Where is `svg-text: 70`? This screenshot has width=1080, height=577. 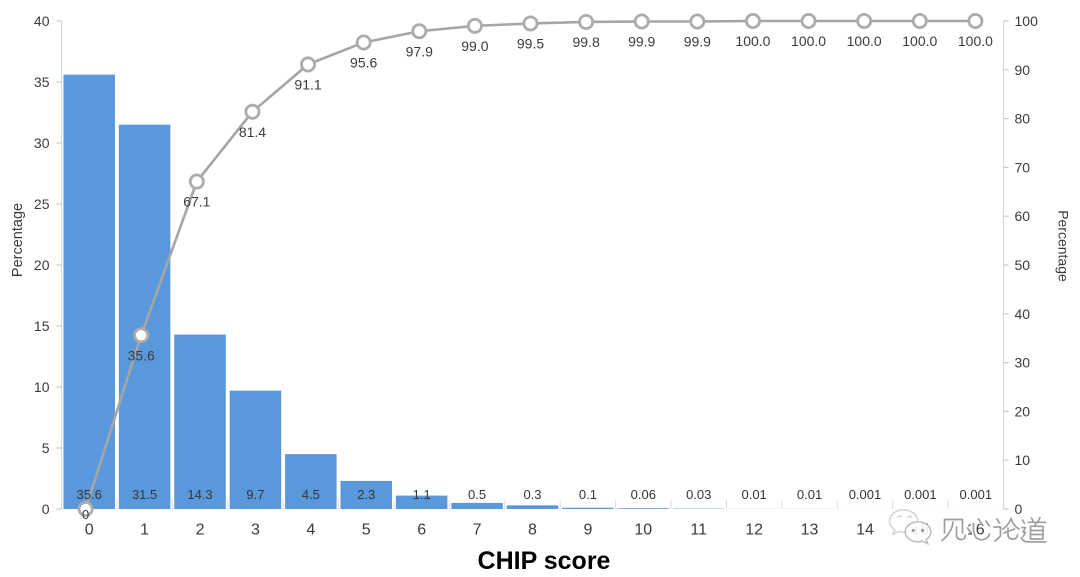 svg-text: 70 is located at coordinates (1023, 167).